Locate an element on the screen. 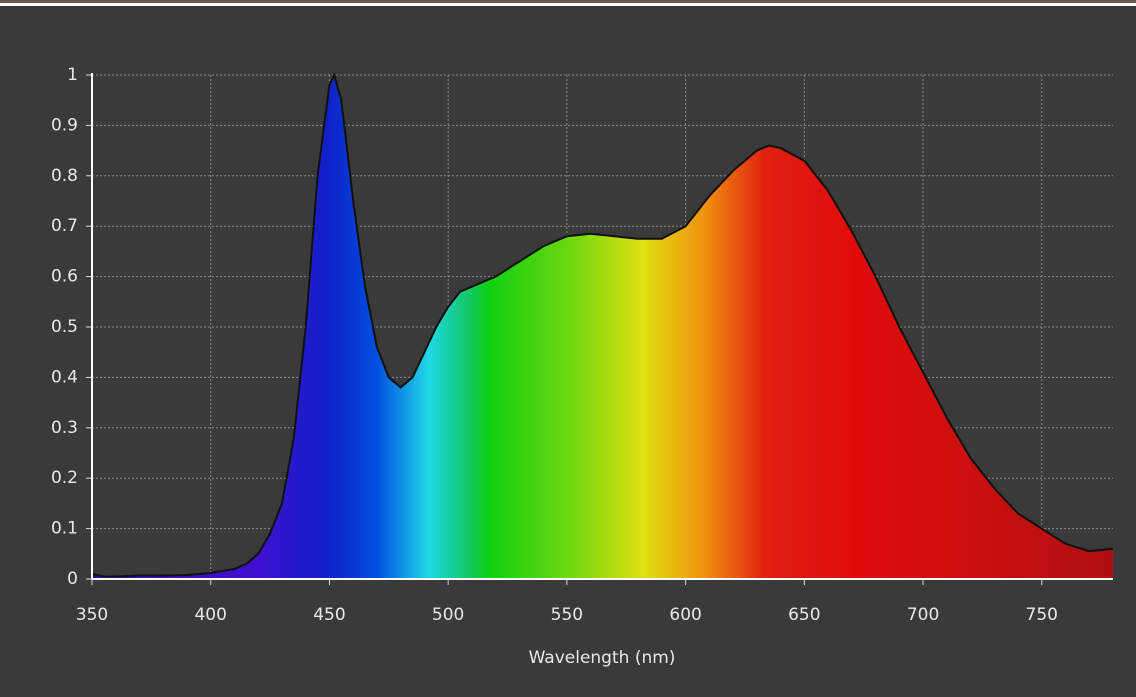 Image resolution: width=1136 pixels, height=697 pixels. x-tick-label: 750 is located at coordinates (1042, 615).